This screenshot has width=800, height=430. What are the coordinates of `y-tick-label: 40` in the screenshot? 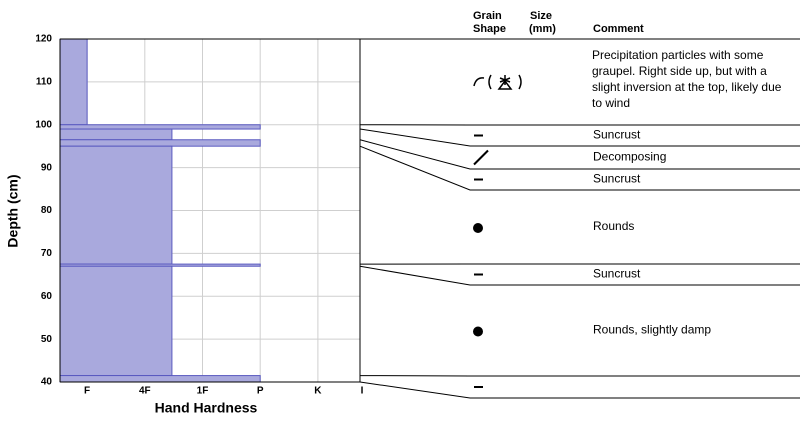 It's located at (47, 382).